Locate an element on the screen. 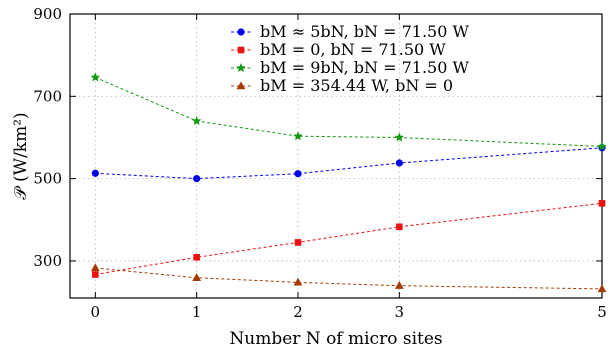 This screenshot has width=610, height=348. legend-item: bM = 354.44 W, bN = 0 is located at coordinates (342, 85).